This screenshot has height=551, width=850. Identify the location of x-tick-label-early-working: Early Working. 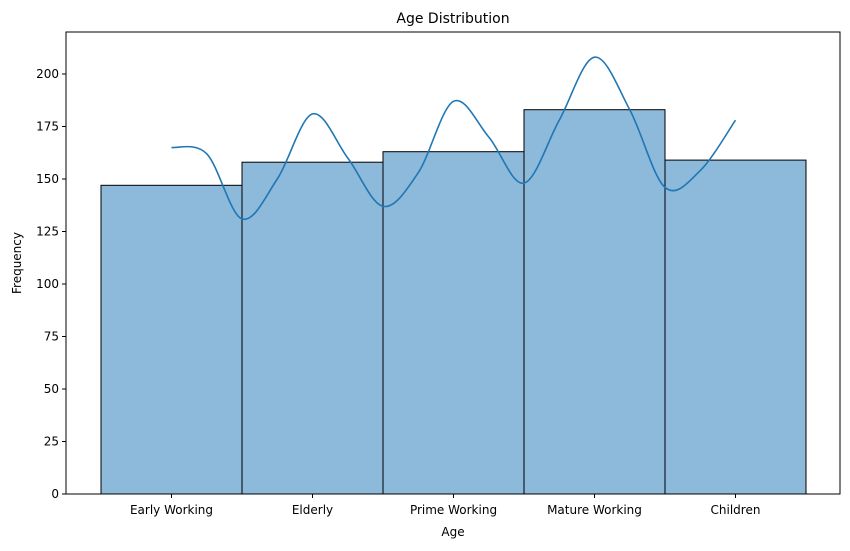
(171, 510).